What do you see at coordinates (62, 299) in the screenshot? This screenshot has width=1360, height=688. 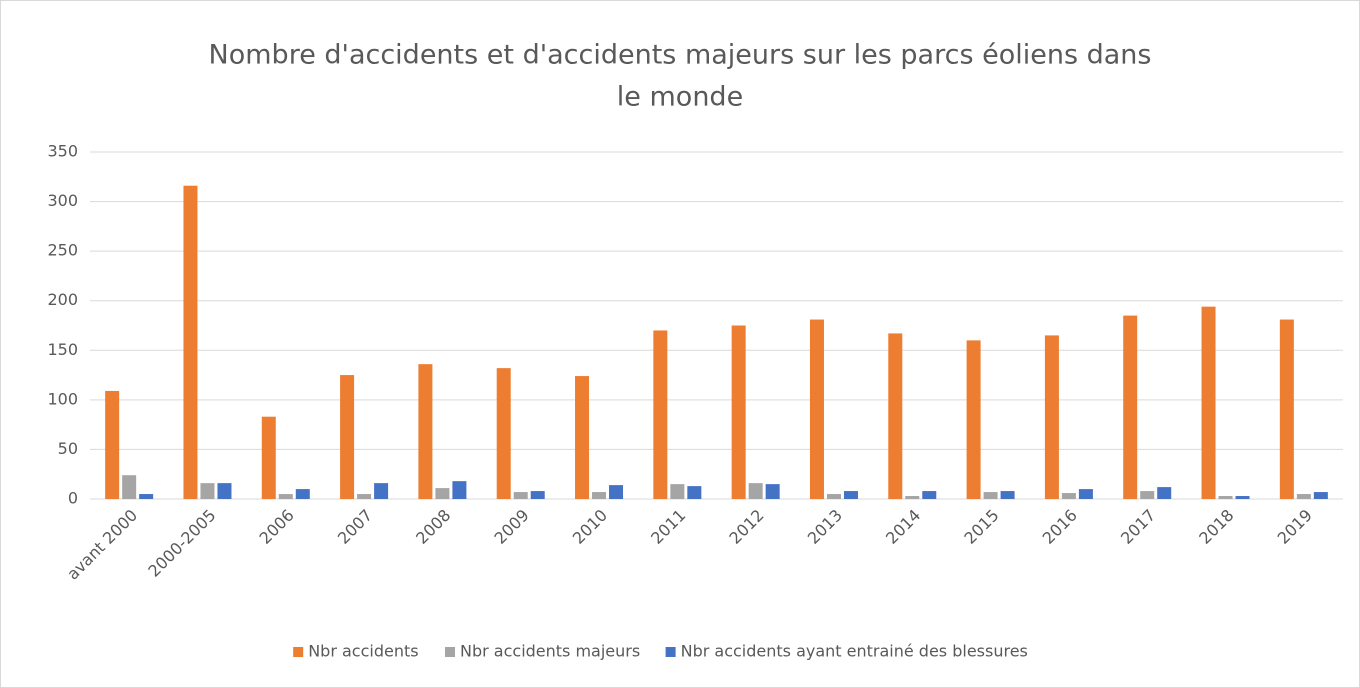 I see `y-tick-label: 200` at bounding box center [62, 299].